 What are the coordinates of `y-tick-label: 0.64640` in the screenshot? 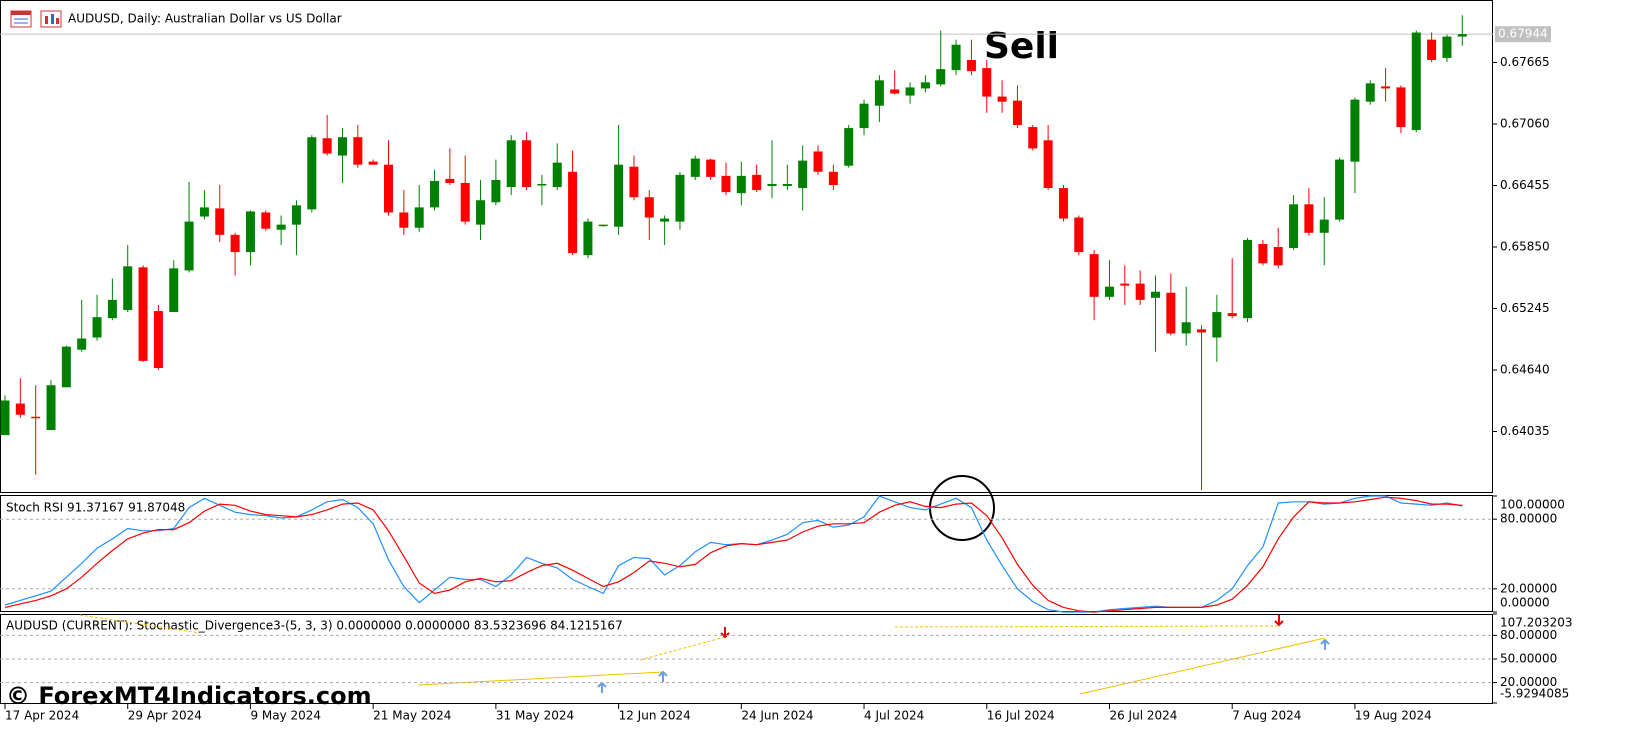 It's located at (1525, 370).